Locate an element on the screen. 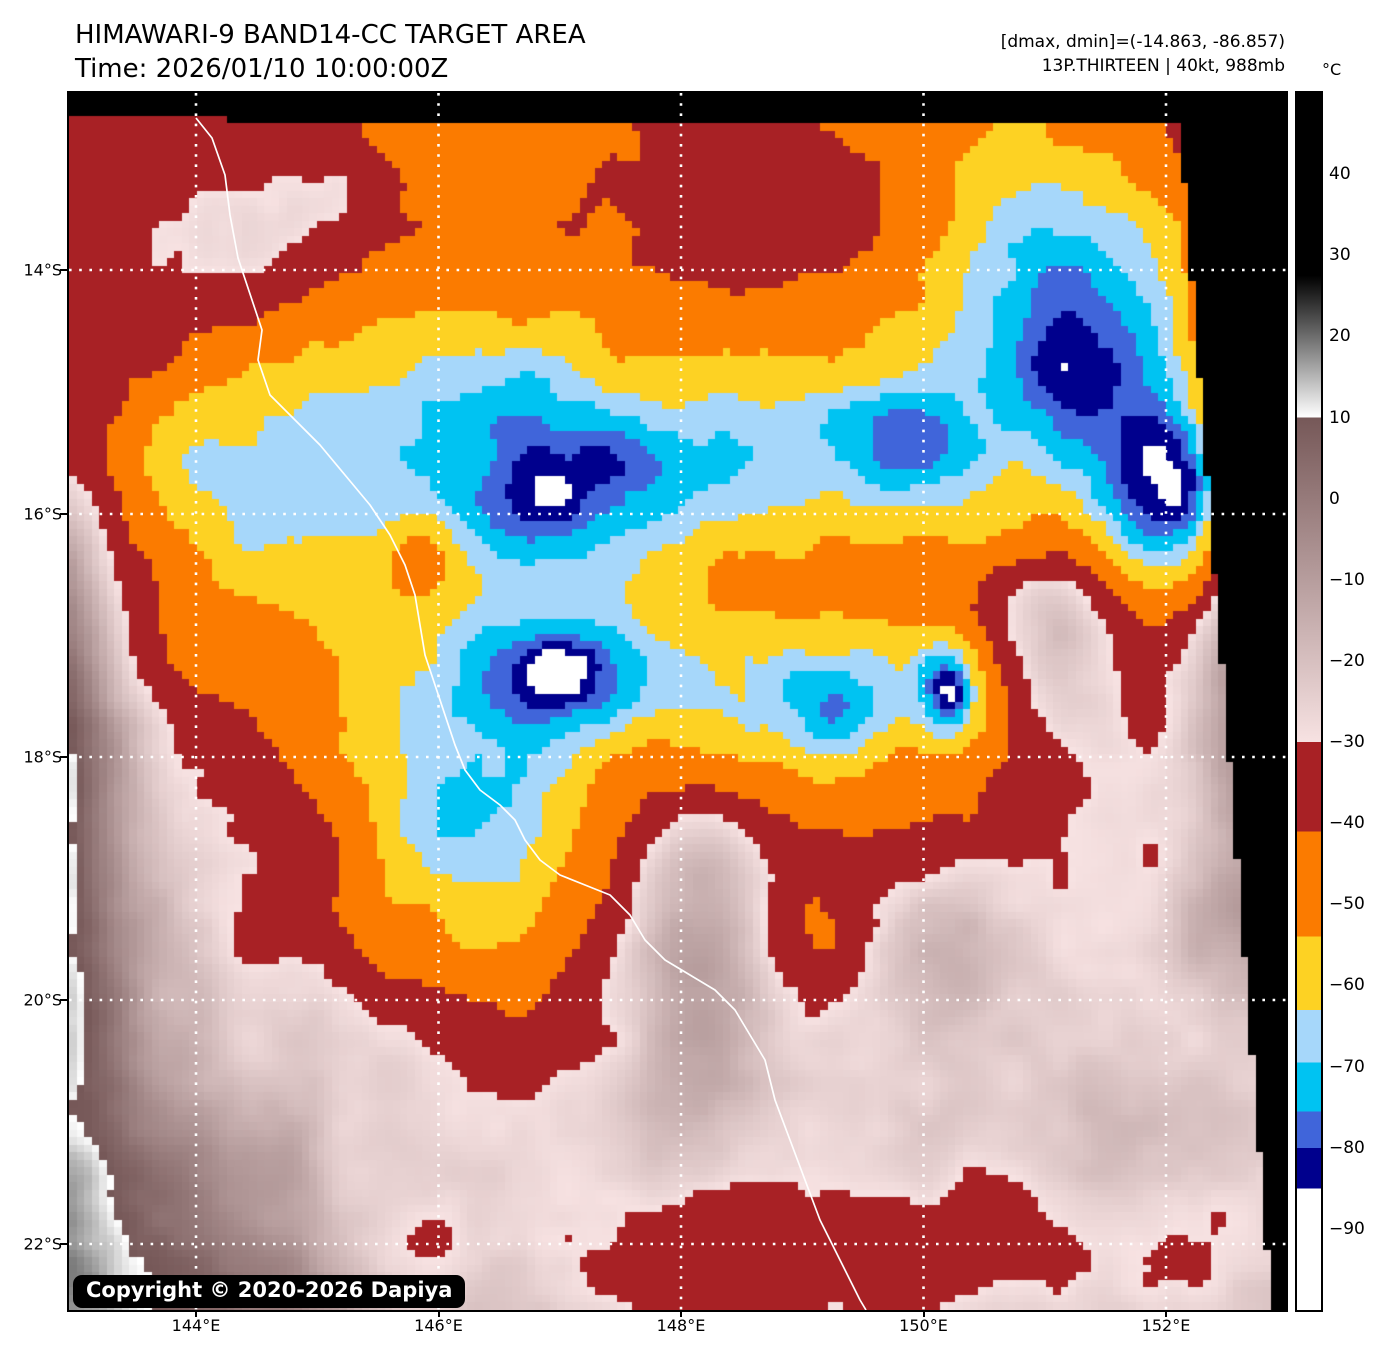 The height and width of the screenshot is (1359, 1388). lat-tick-label: 22°S is located at coordinates (42, 1244).